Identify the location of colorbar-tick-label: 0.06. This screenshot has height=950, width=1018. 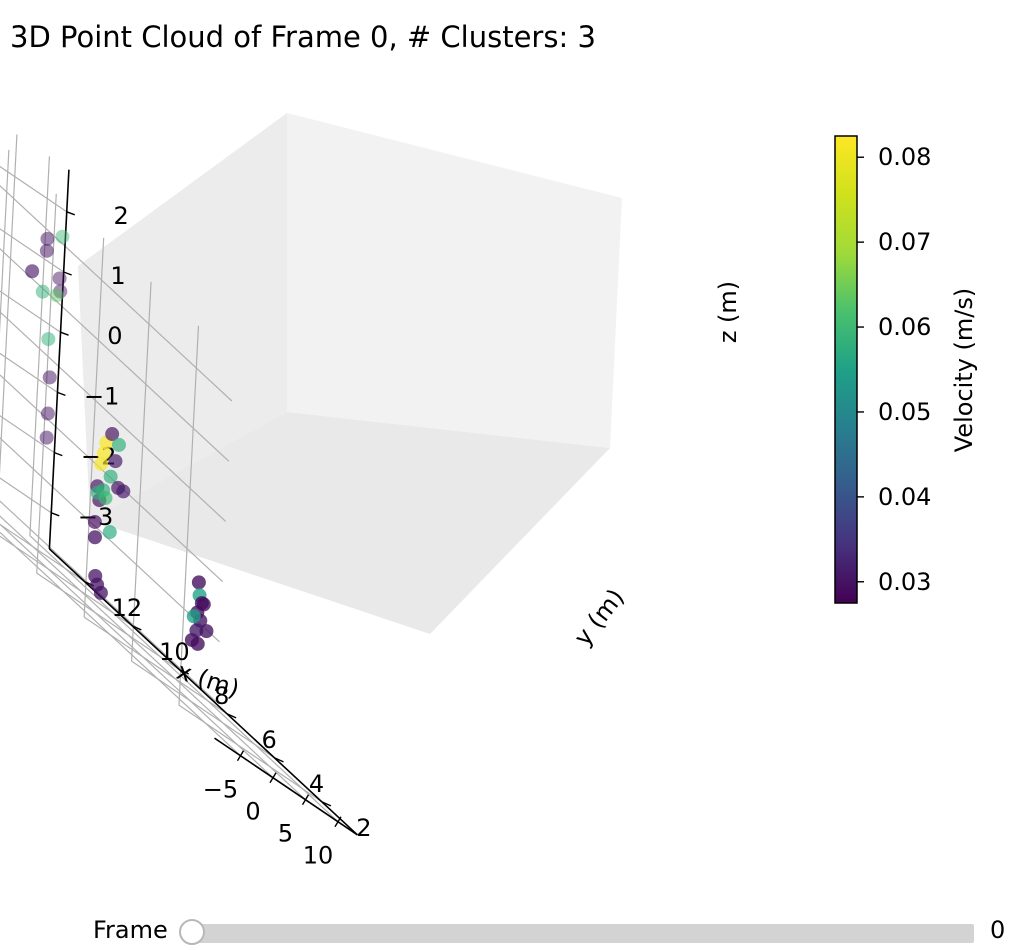
(904, 327).